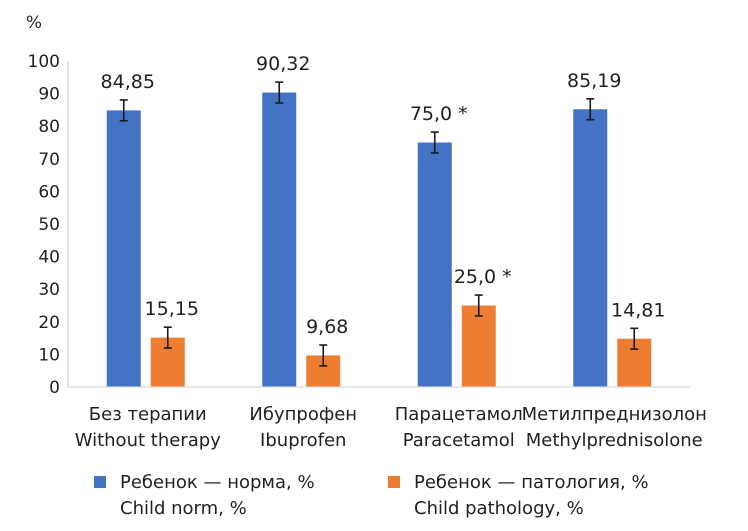 Image resolution: width=748 pixels, height=531 pixels. What do you see at coordinates (217, 482) in the screenshot?
I see `legend-label-ru: Ребенок — норма, %` at bounding box center [217, 482].